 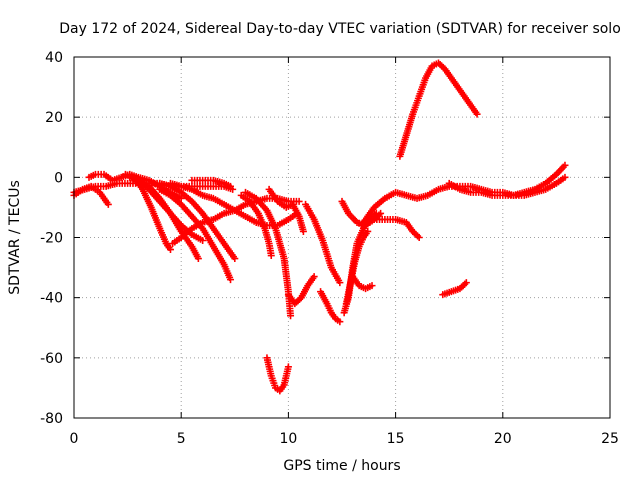 I want to click on y-tick-labels: -80 -60 -40 -20 0 20 40, so click(x=51, y=238).